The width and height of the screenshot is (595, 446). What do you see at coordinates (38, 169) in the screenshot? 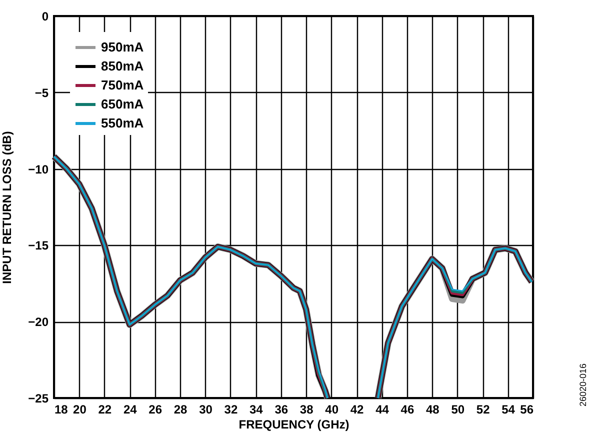
I see `y-tick-label: −10` at bounding box center [38, 169].